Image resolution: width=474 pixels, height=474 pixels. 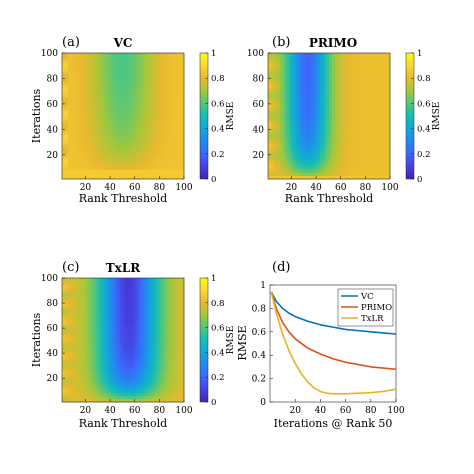 I want to click on colorbar-label-txlr: RMSE, so click(x=231, y=340).